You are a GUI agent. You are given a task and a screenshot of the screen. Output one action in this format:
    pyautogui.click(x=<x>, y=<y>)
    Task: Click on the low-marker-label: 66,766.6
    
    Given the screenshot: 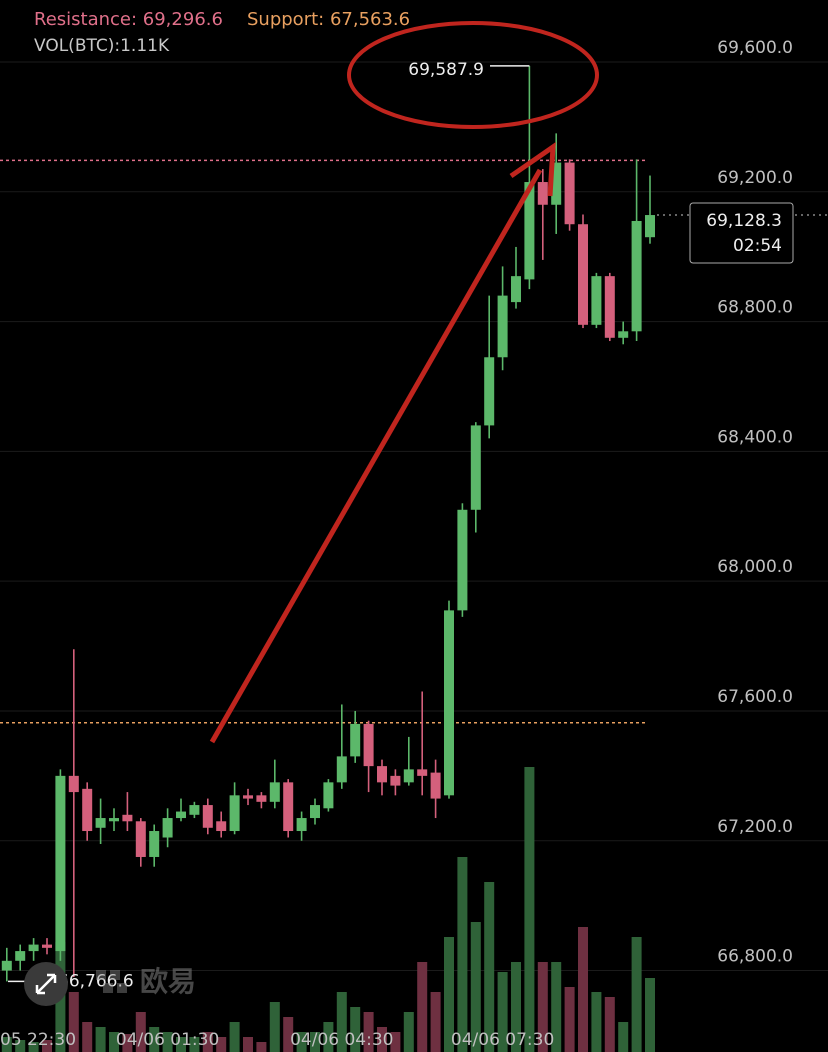 What is the action you would take?
    pyautogui.click(x=96, y=981)
    